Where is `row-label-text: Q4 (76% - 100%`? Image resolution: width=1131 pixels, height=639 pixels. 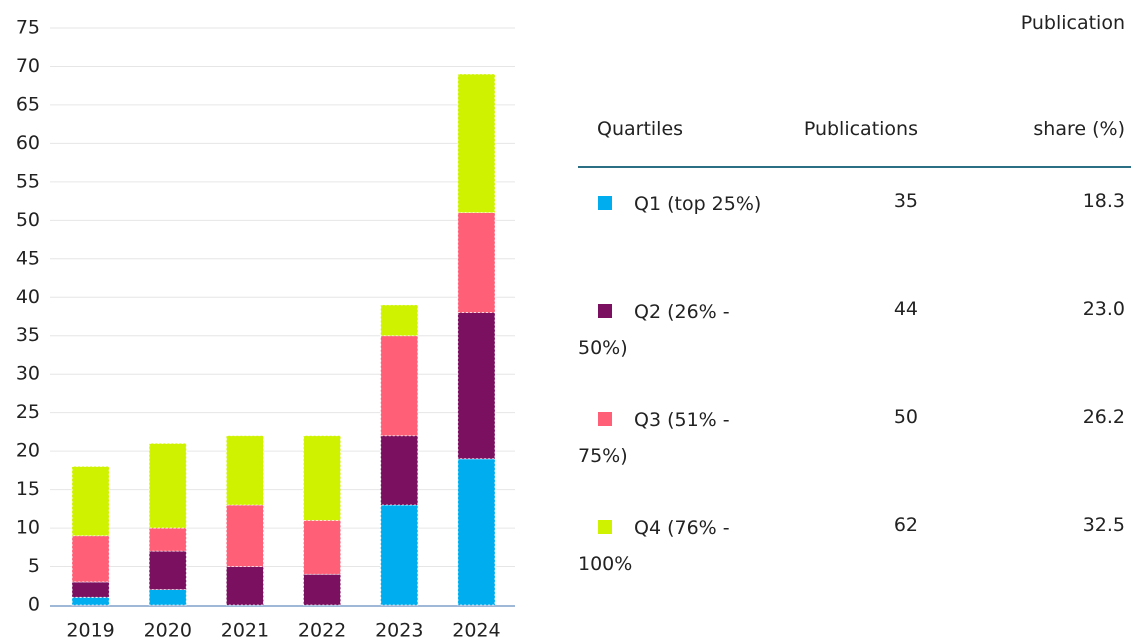 row-label-text: Q4 (76% - 100% is located at coordinates (654, 546).